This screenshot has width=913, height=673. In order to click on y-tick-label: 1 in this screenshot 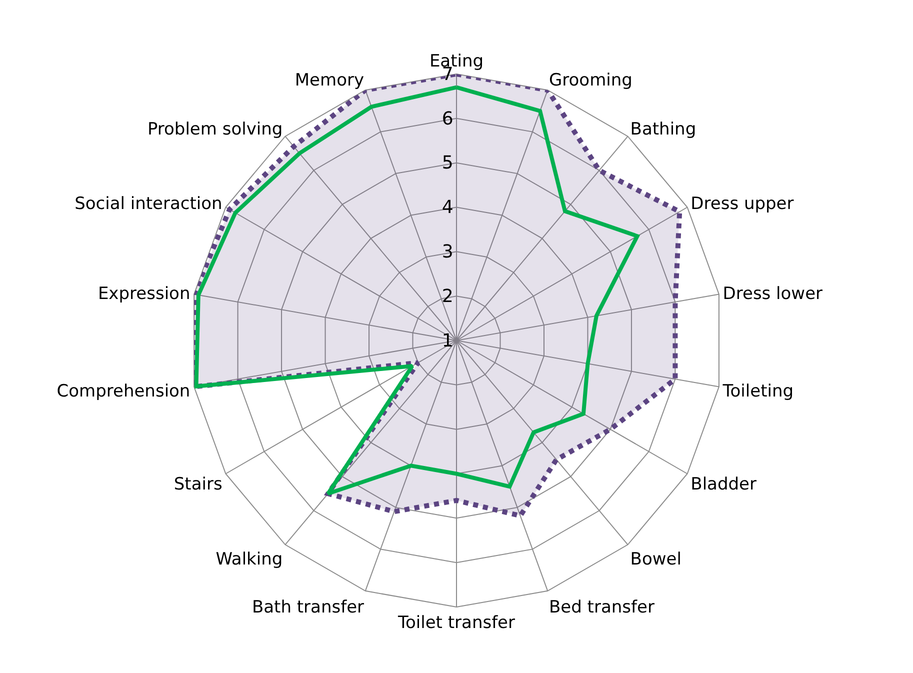, I will do `click(448, 341)`.